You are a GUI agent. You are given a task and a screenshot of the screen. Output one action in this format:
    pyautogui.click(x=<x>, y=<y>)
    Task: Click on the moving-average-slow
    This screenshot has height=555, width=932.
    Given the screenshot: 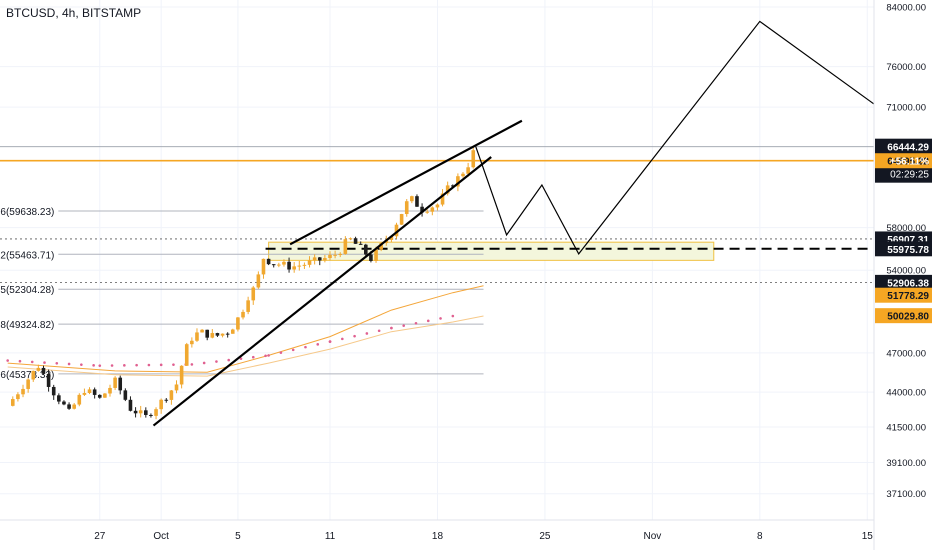 What is the action you would take?
    pyautogui.click(x=245, y=346)
    